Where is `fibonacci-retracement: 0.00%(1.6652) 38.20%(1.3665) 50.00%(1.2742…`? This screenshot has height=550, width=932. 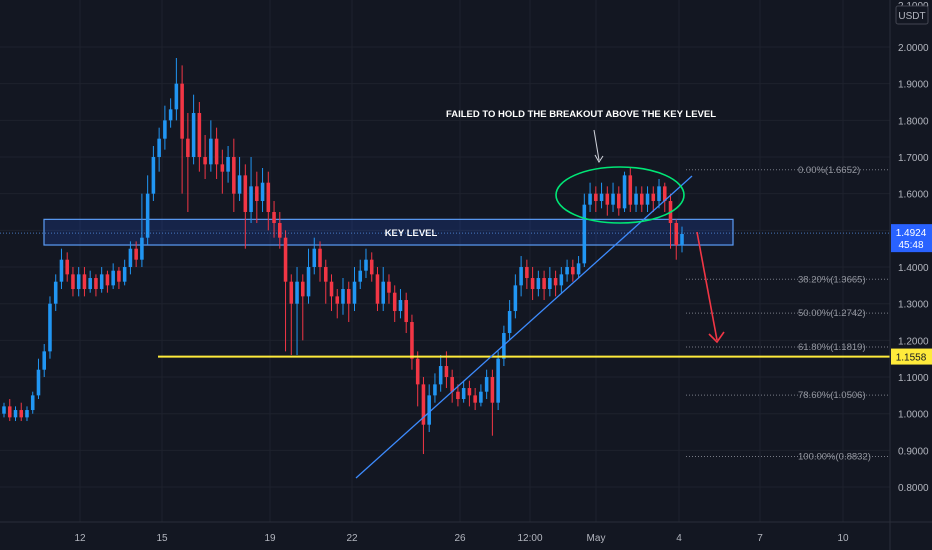
fibonacci-retracement: 0.00%(1.6652) 38.20%(1.3665) 50.00%(1.2742… is located at coordinates (788, 314).